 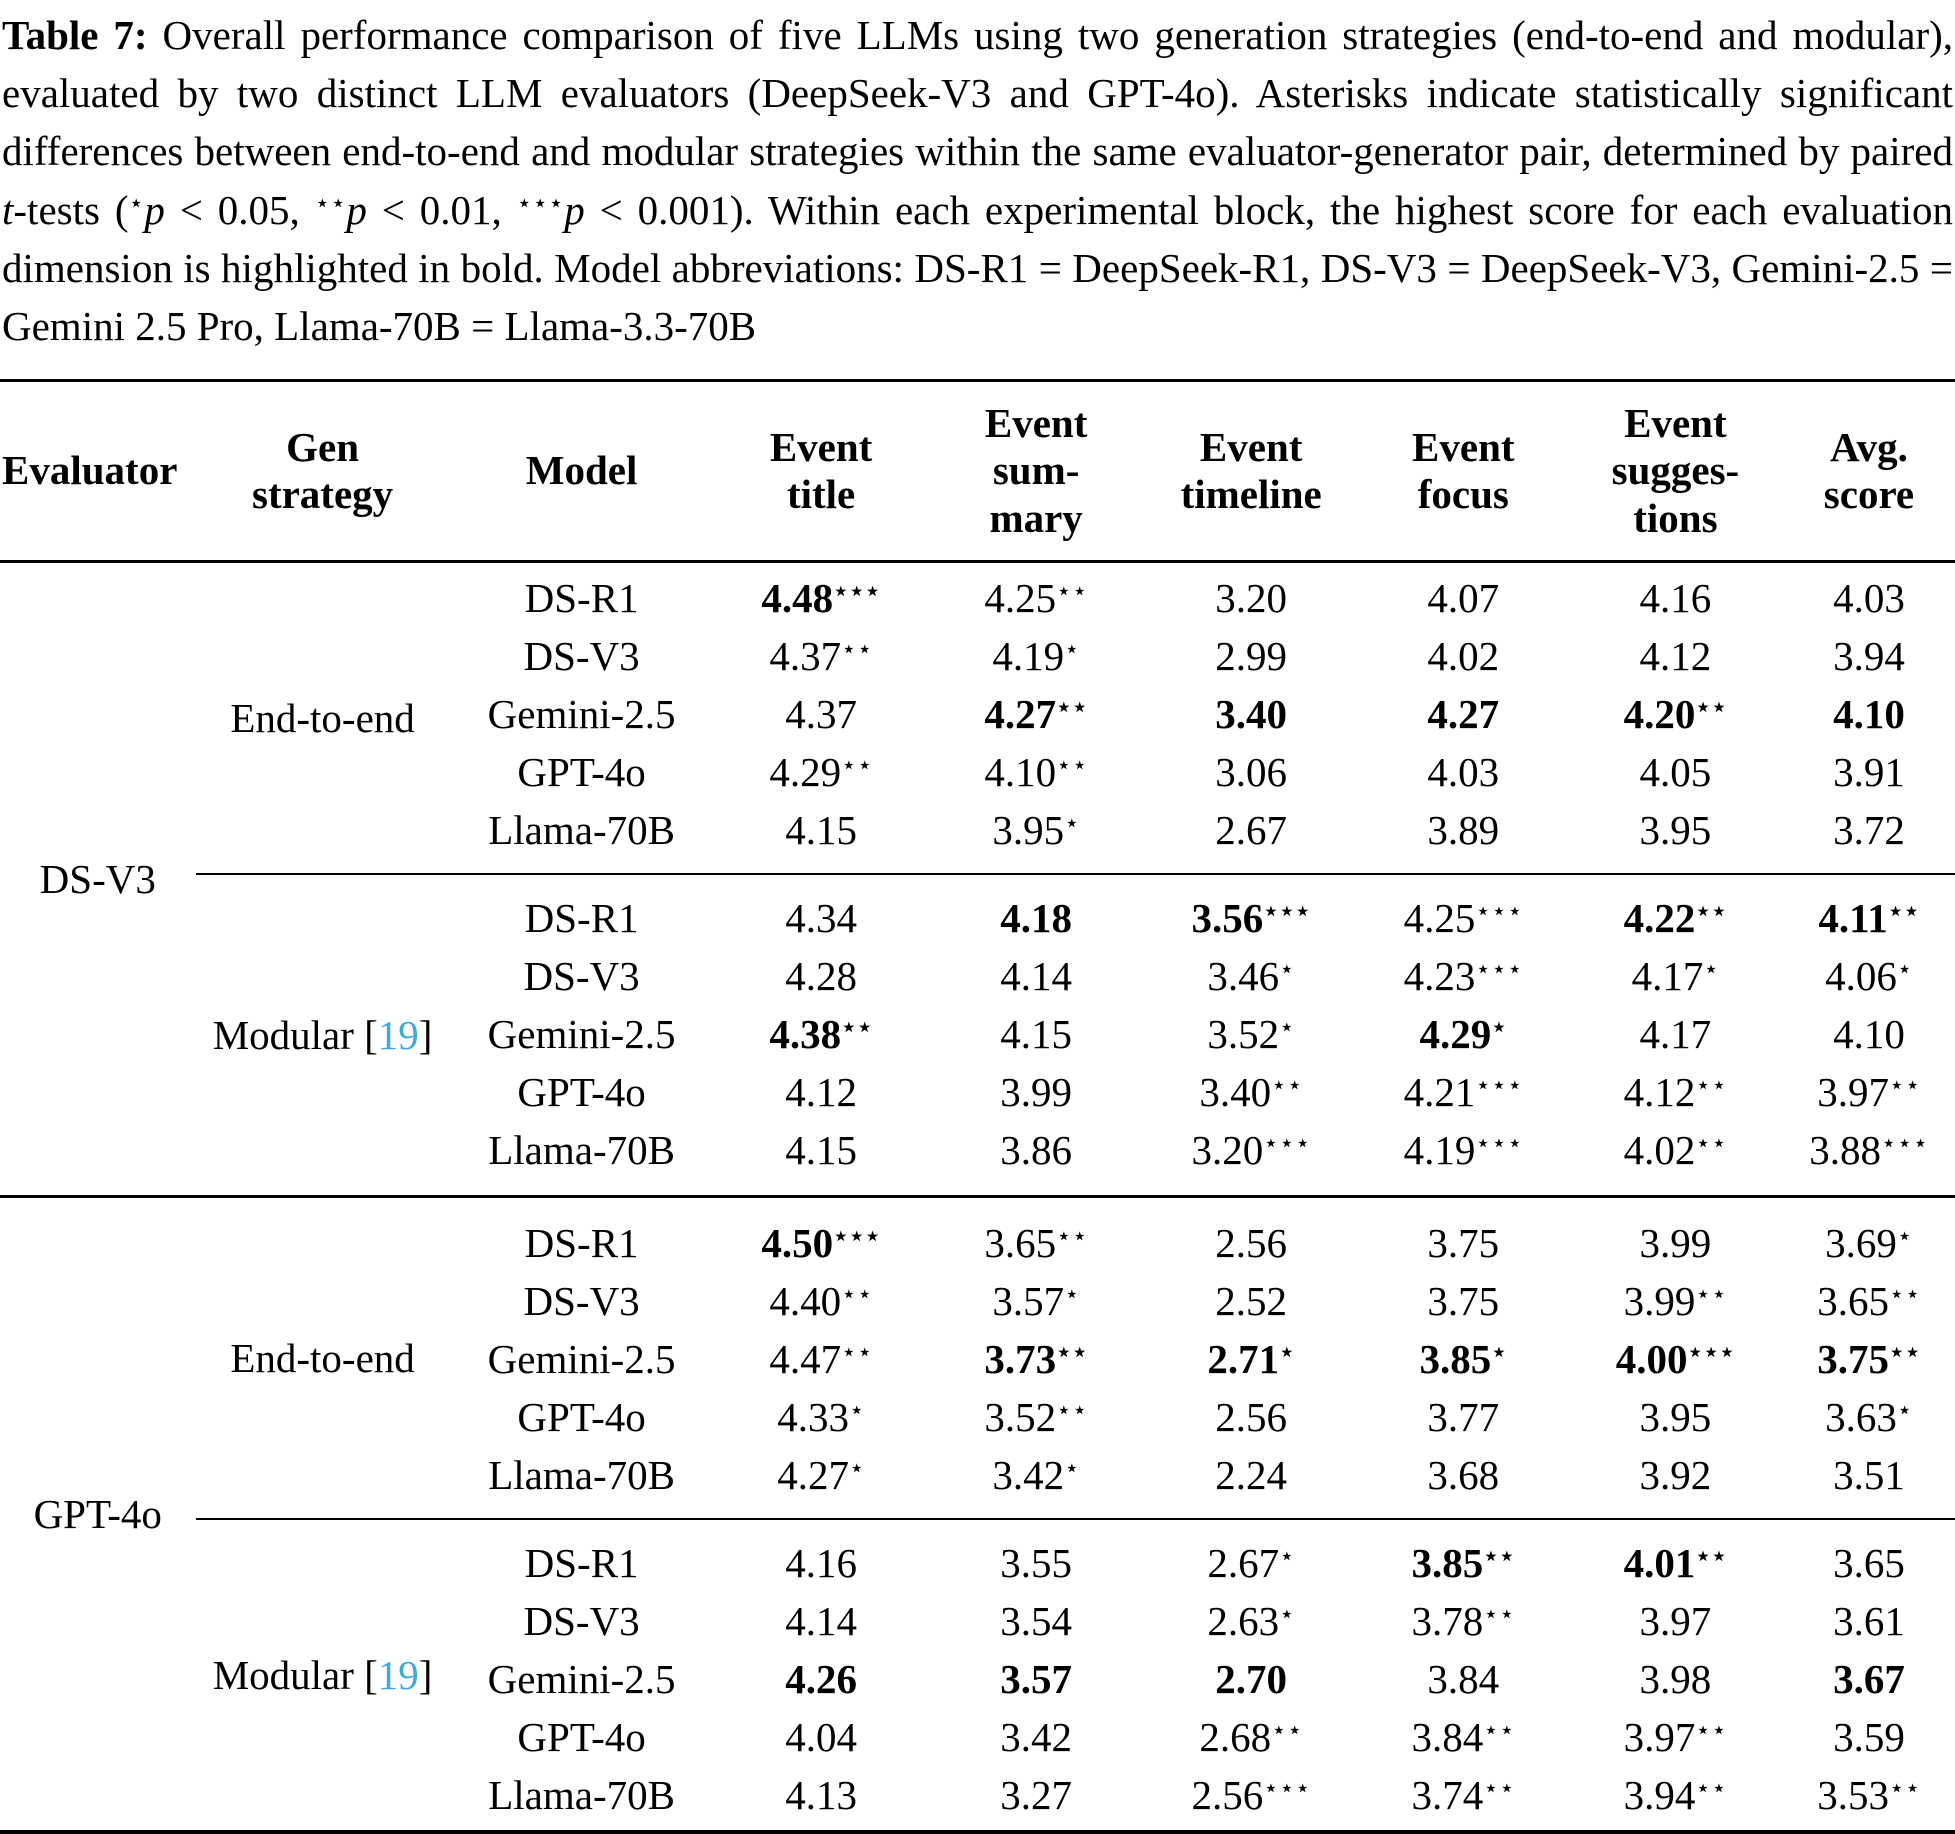 I want to click on score-cell: 4.19⋆⋆⋆, so click(x=1463, y=1159).